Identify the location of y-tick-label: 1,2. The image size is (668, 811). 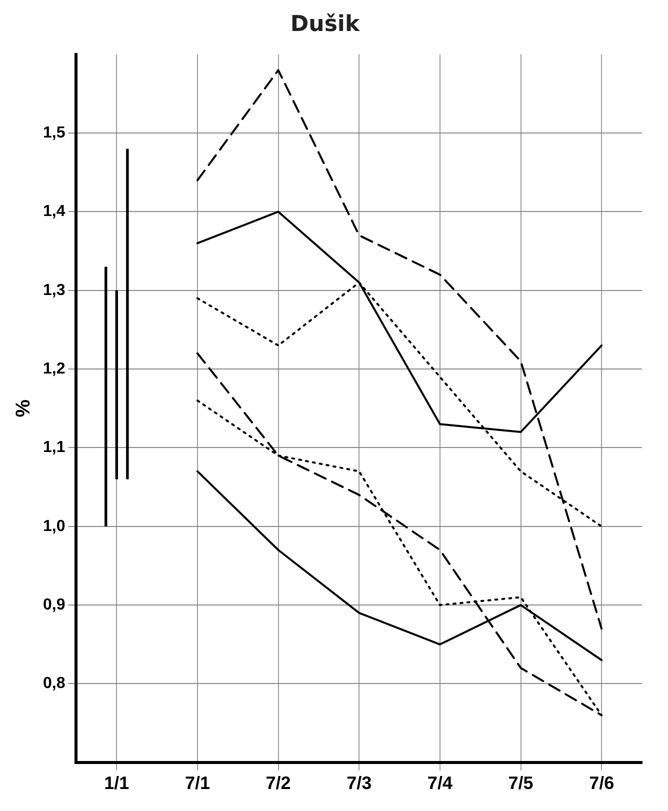
(54, 369).